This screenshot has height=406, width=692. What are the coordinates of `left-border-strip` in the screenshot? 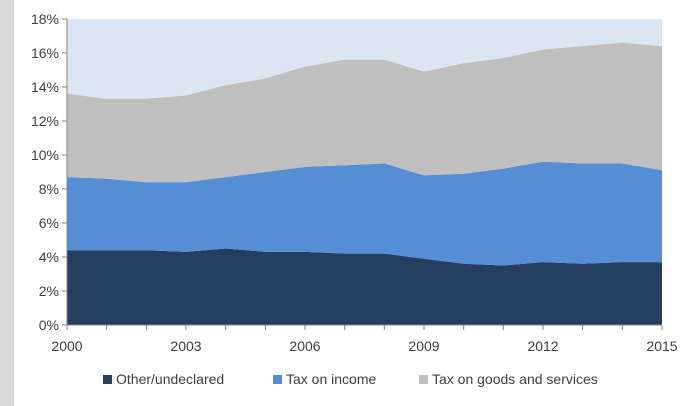 It's located at (7, 203).